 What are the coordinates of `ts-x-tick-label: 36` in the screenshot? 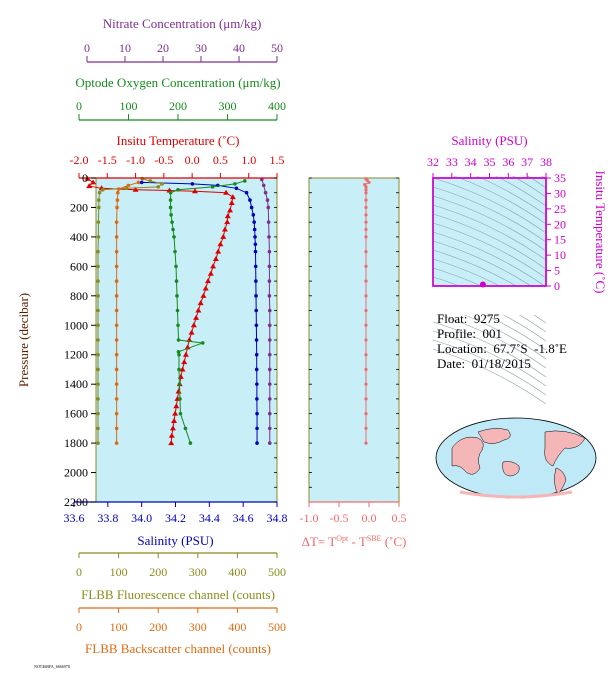 It's located at (508, 162).